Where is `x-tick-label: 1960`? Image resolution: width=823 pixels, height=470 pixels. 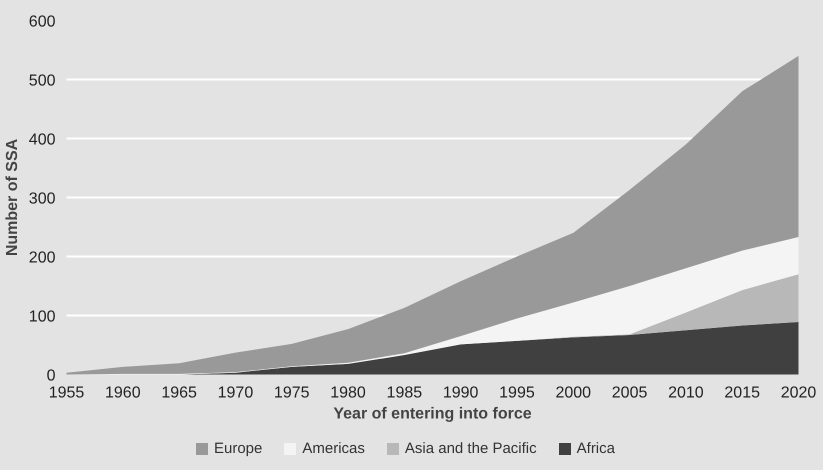 x-tick-label: 1960 is located at coordinates (123, 393).